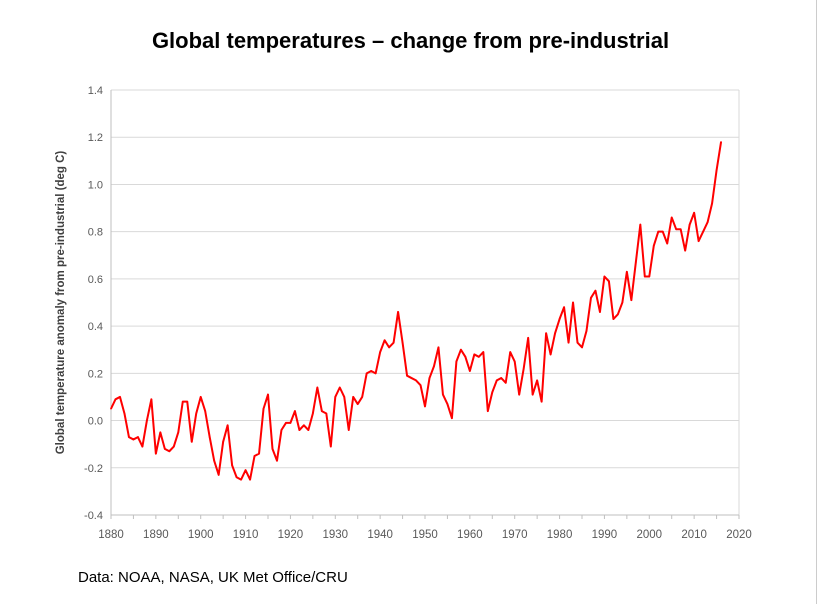 The height and width of the screenshot is (604, 821). Describe the element at coordinates (425, 535) in the screenshot. I see `x-tick-label: 1950` at that location.